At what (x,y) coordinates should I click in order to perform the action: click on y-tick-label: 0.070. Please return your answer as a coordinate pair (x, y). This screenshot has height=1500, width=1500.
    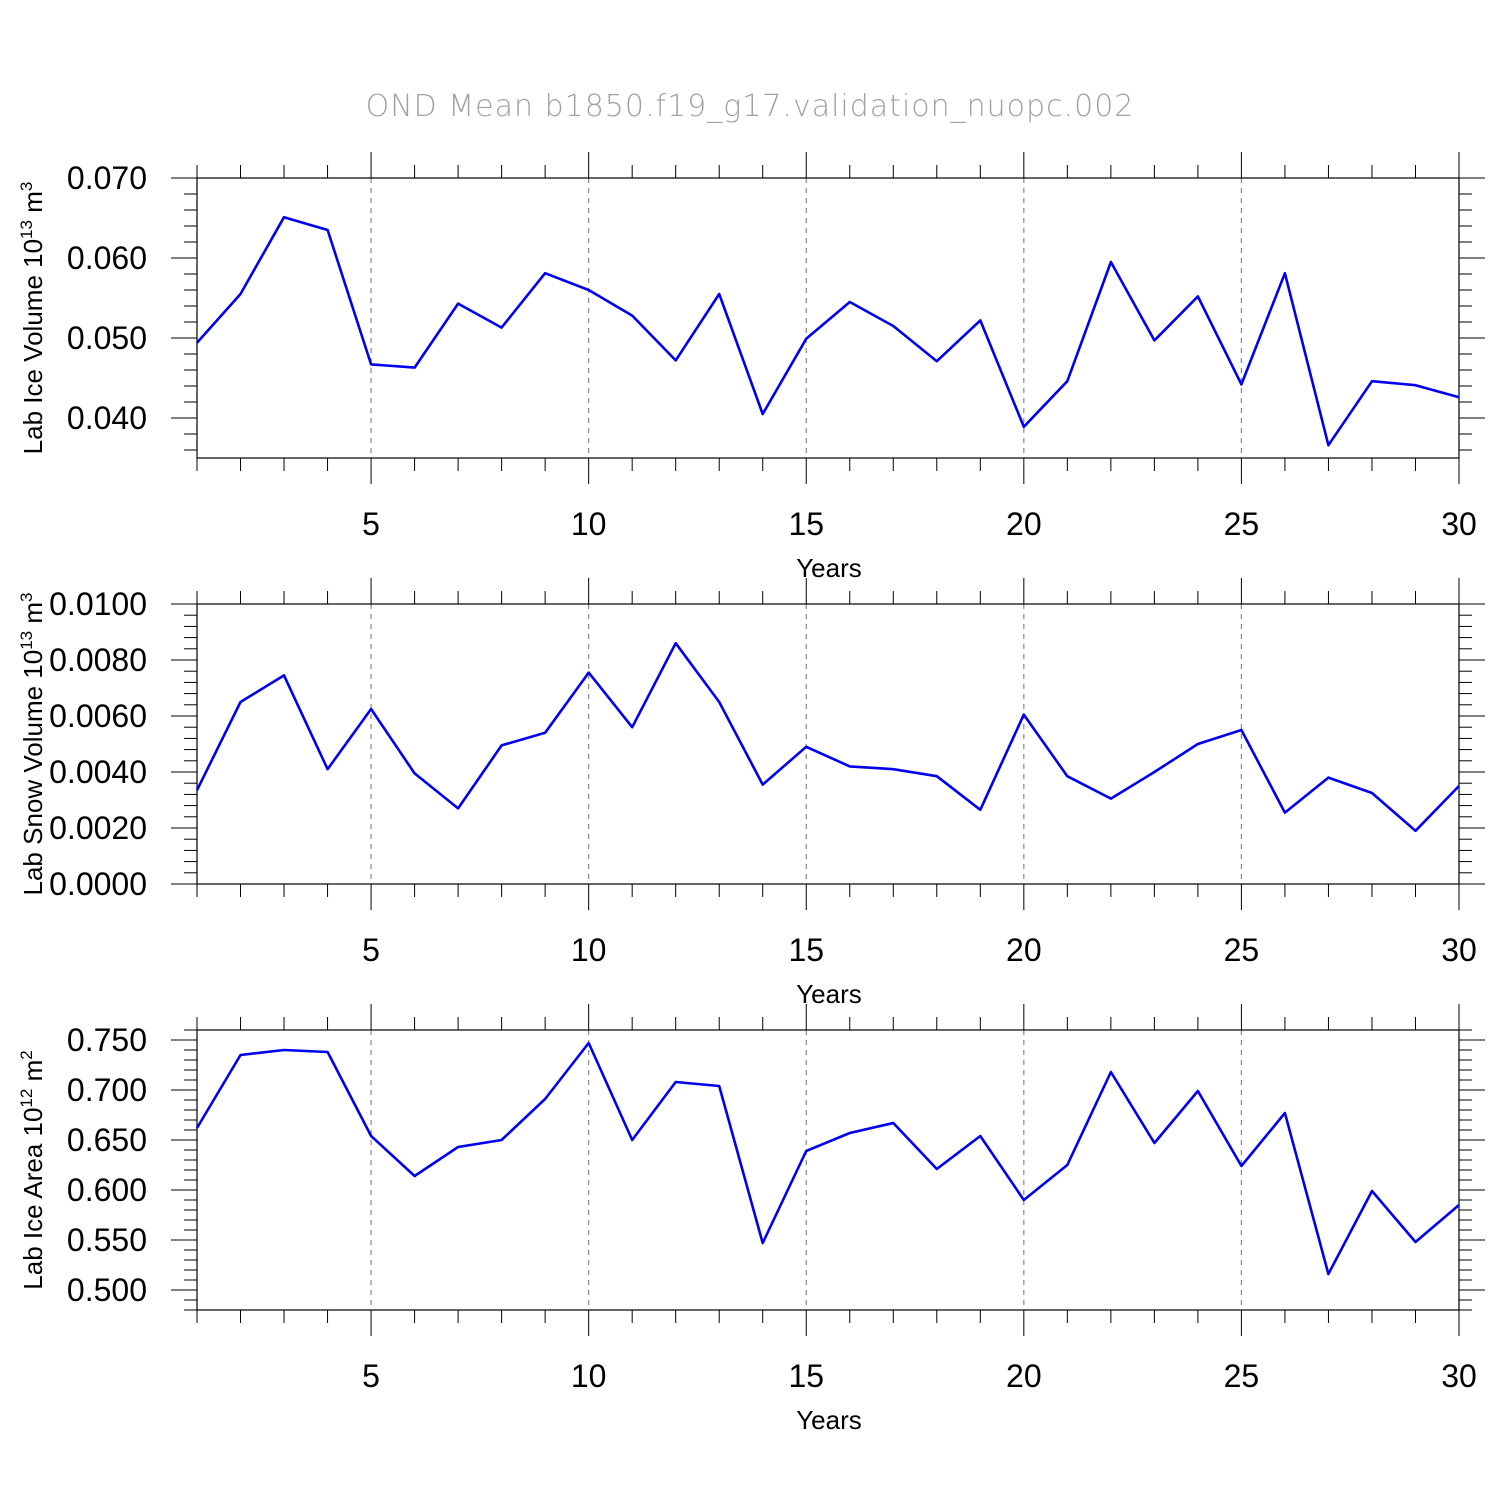
    Looking at the image, I should click on (107, 178).